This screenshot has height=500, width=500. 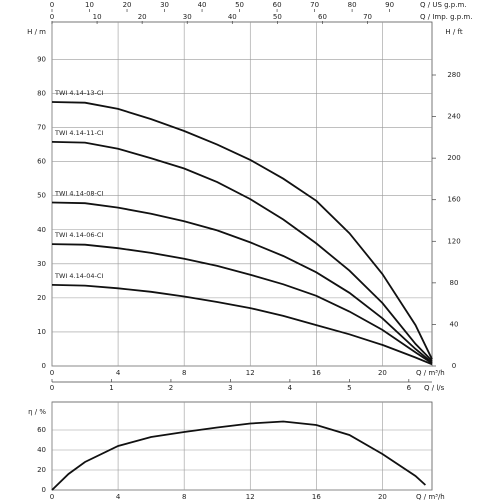 I want to click on y2-tick-label: 280, so click(x=453, y=75).